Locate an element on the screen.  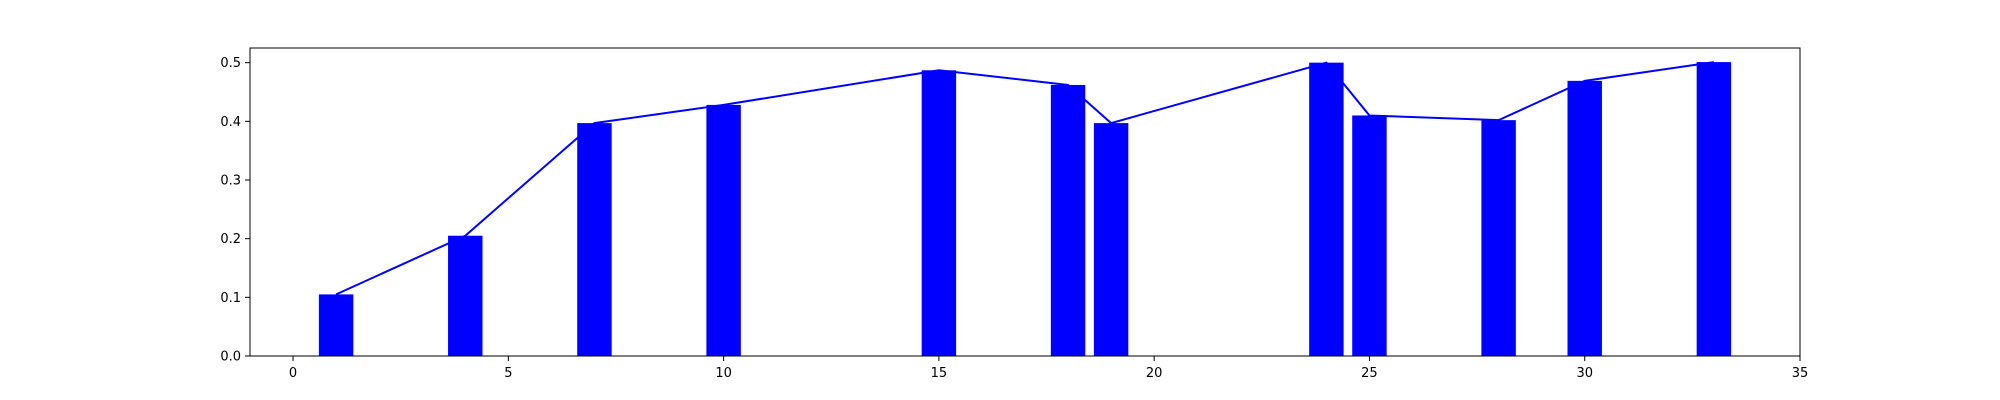
y-tick-label: 0.3 is located at coordinates (230, 181).